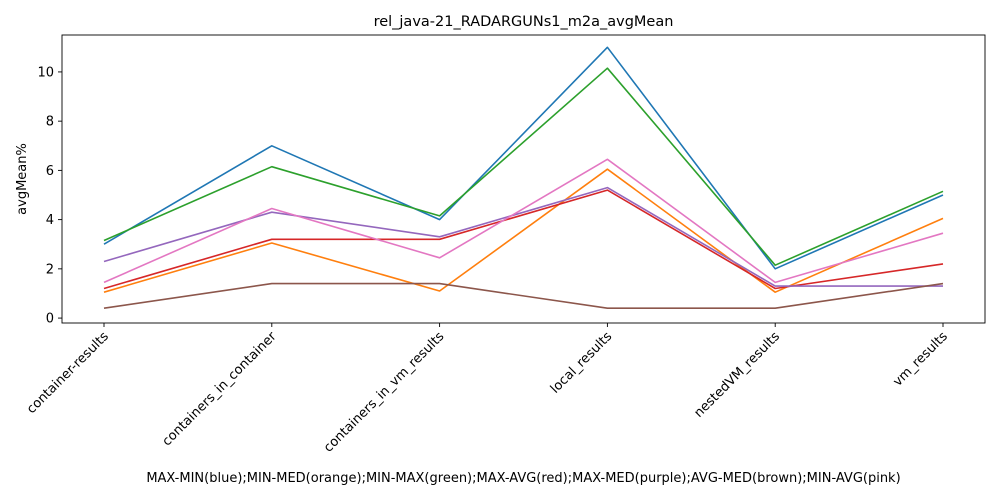 Image resolution: width=1000 pixels, height=500 pixels. I want to click on y-axis-label: avgMean%, so click(22, 179).